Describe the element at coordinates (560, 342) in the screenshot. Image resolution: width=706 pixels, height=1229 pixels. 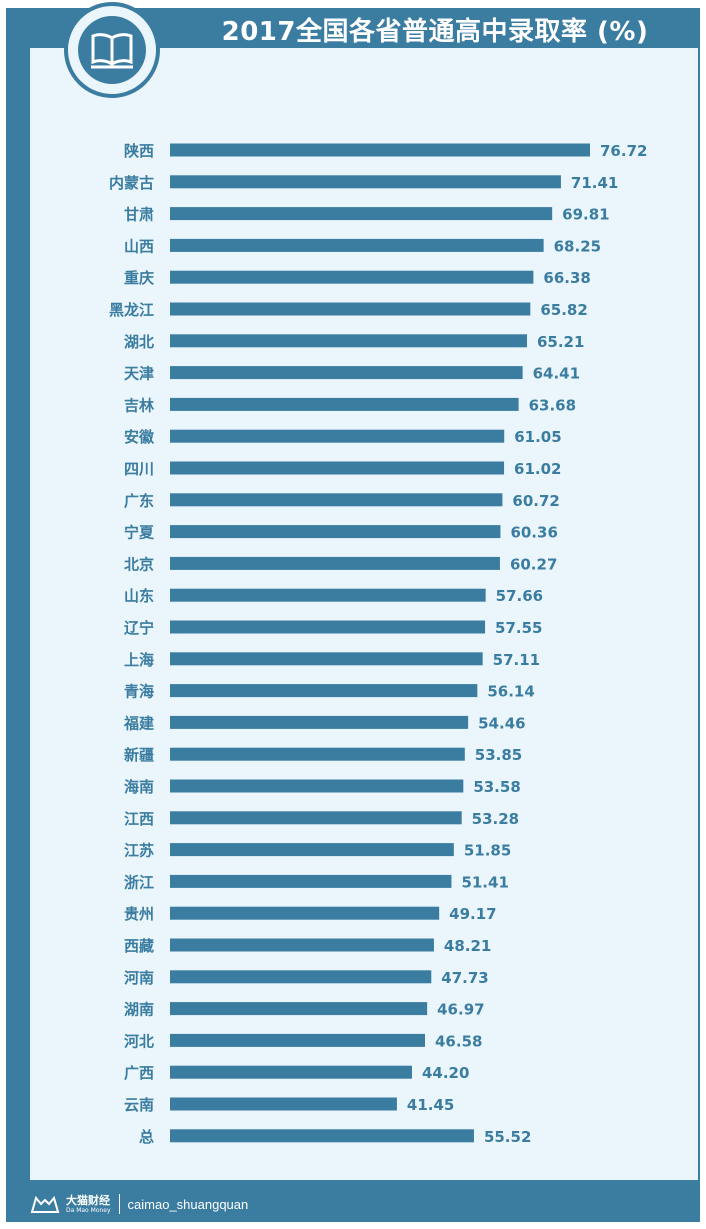
I see `value-label: 65.21` at that location.